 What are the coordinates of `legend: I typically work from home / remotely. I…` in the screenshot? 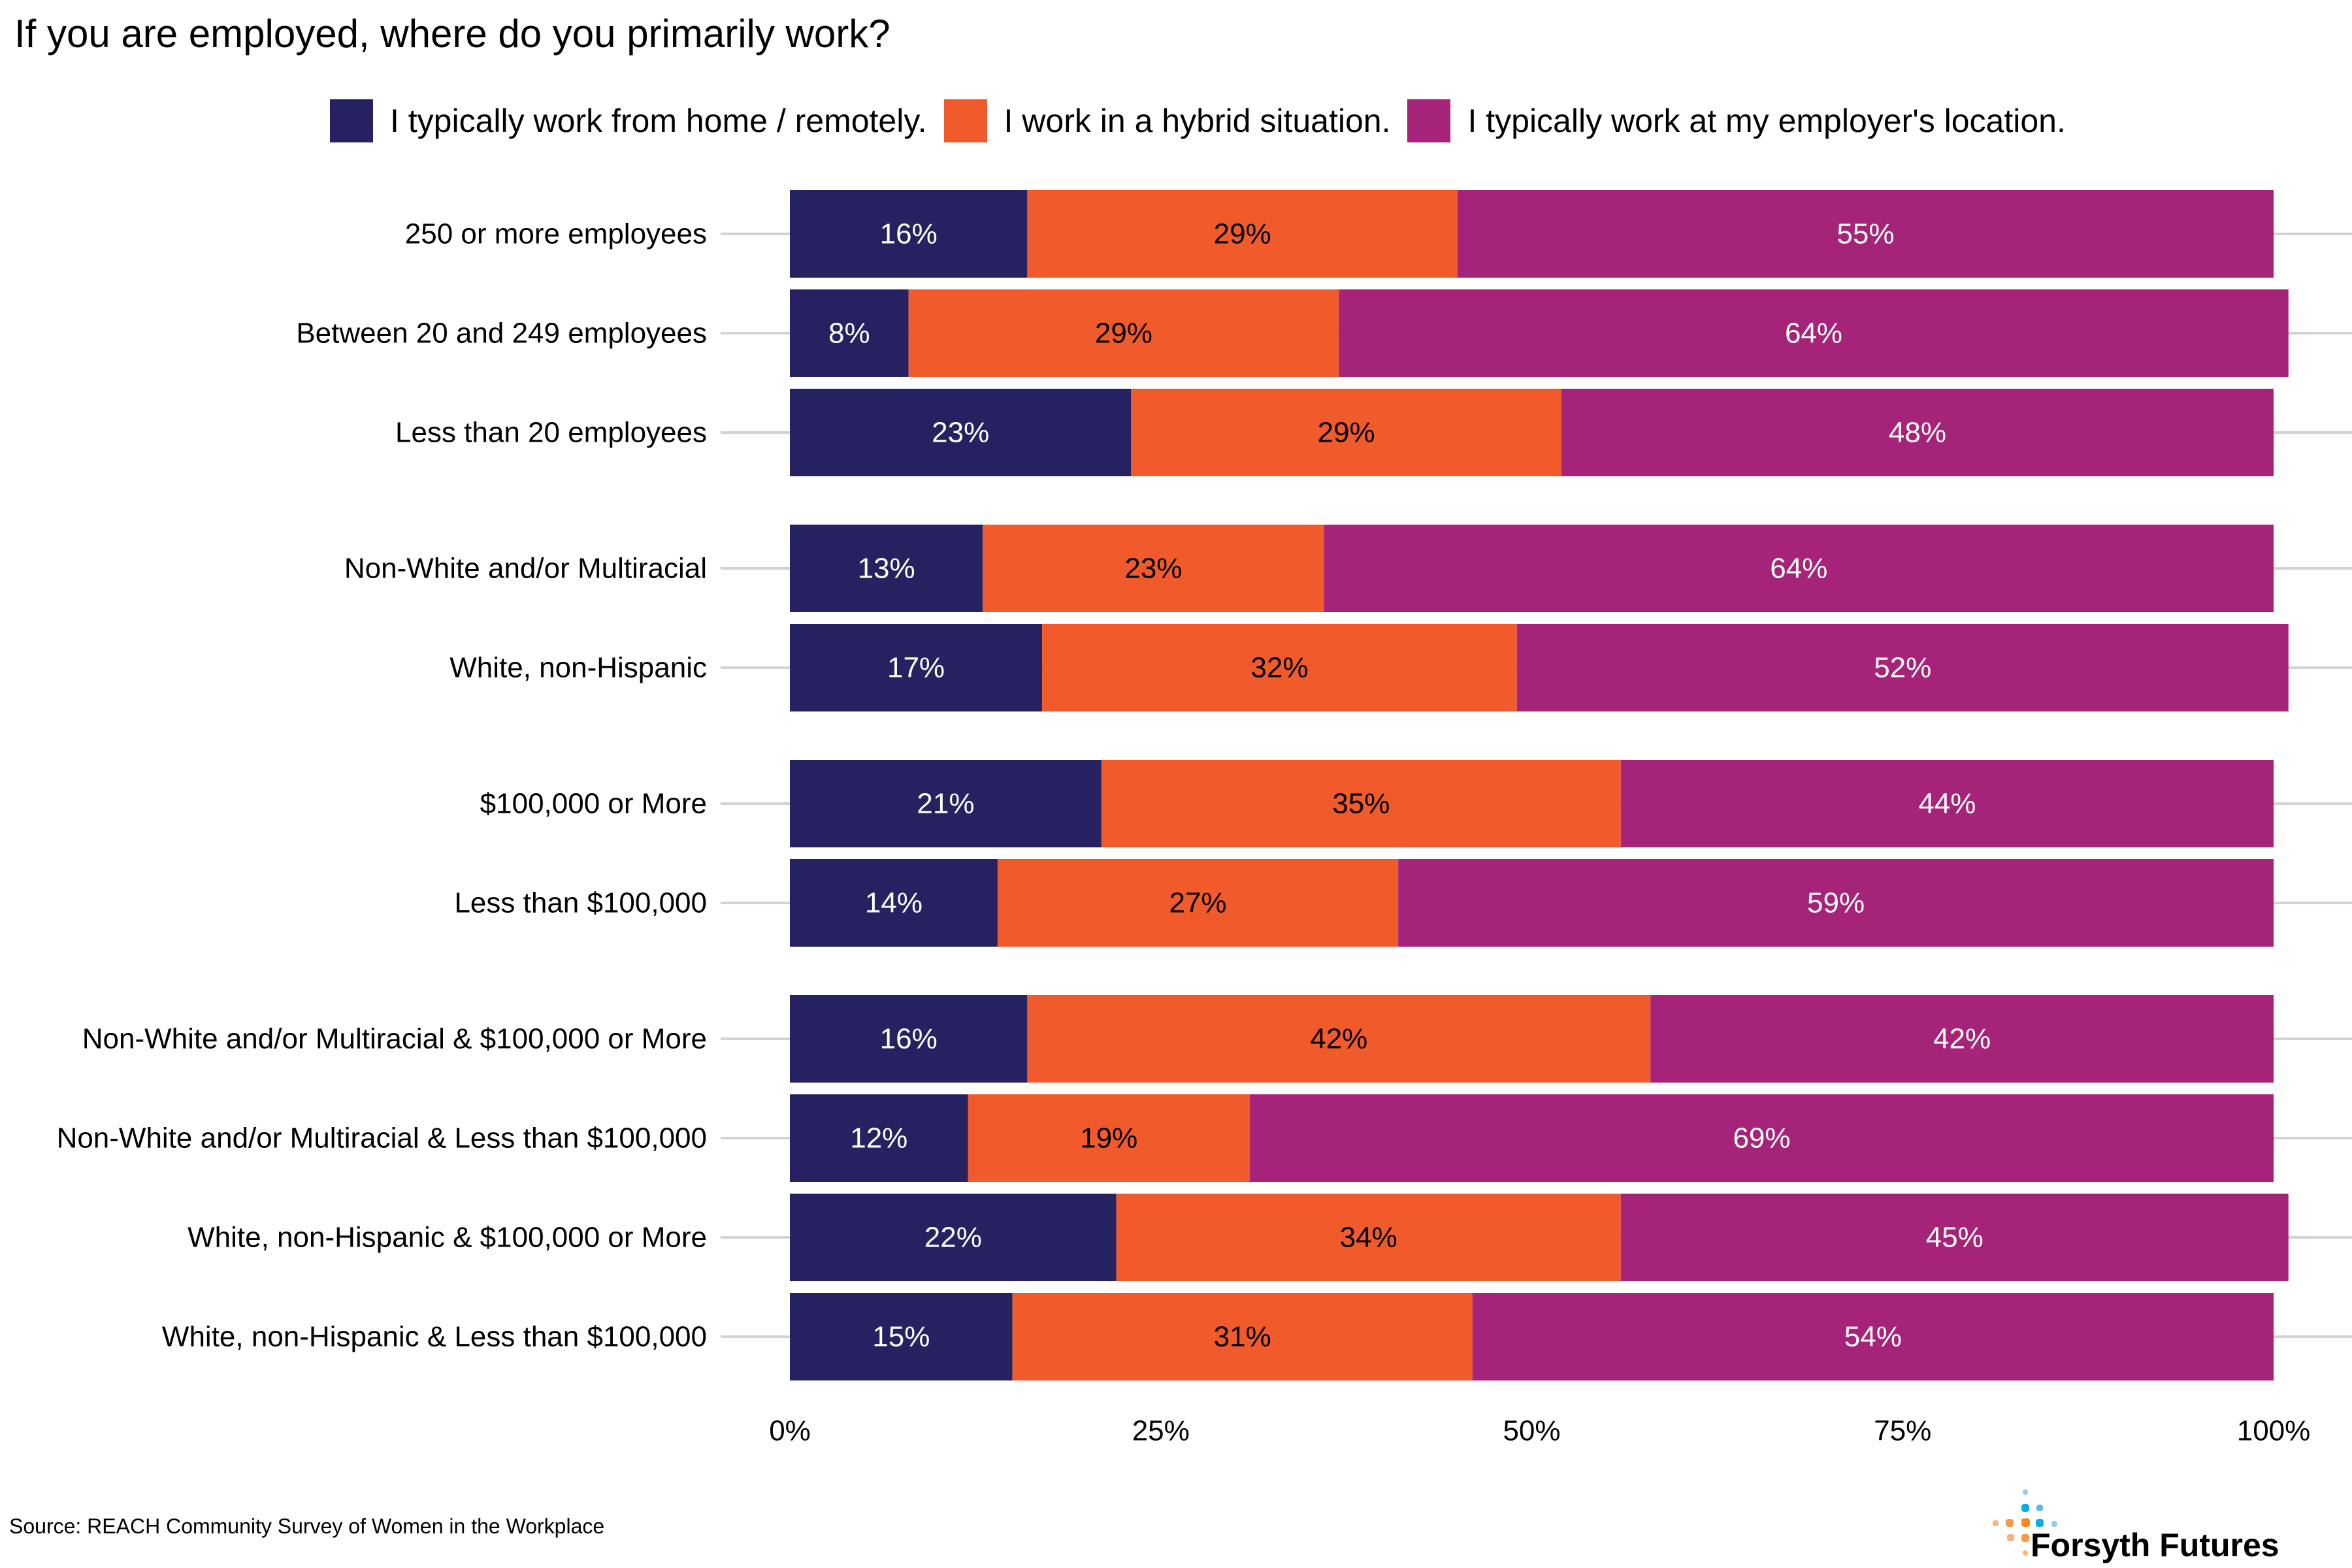 It's located at (1206, 121).